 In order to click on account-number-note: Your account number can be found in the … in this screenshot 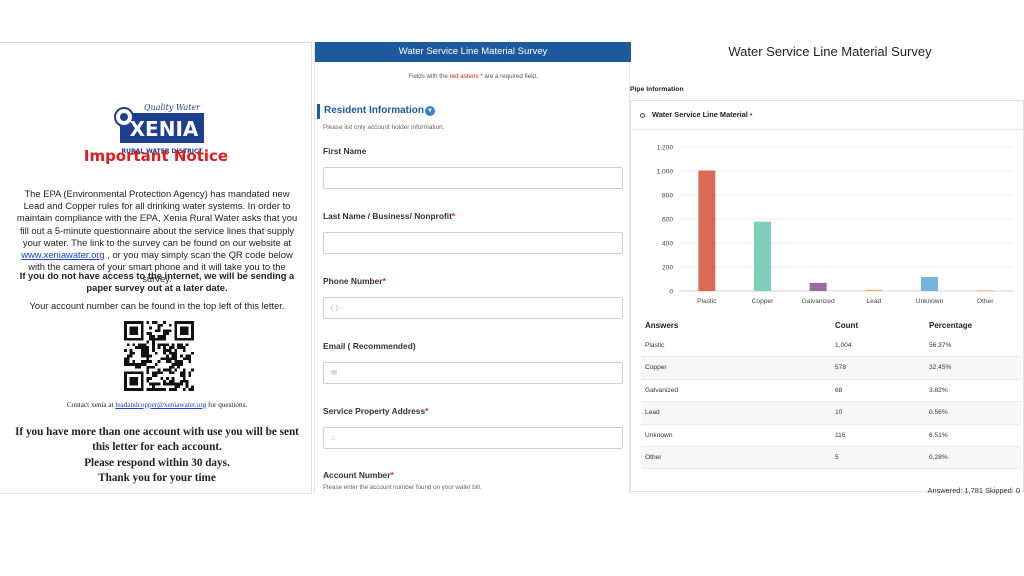, I will do `click(157, 305)`.